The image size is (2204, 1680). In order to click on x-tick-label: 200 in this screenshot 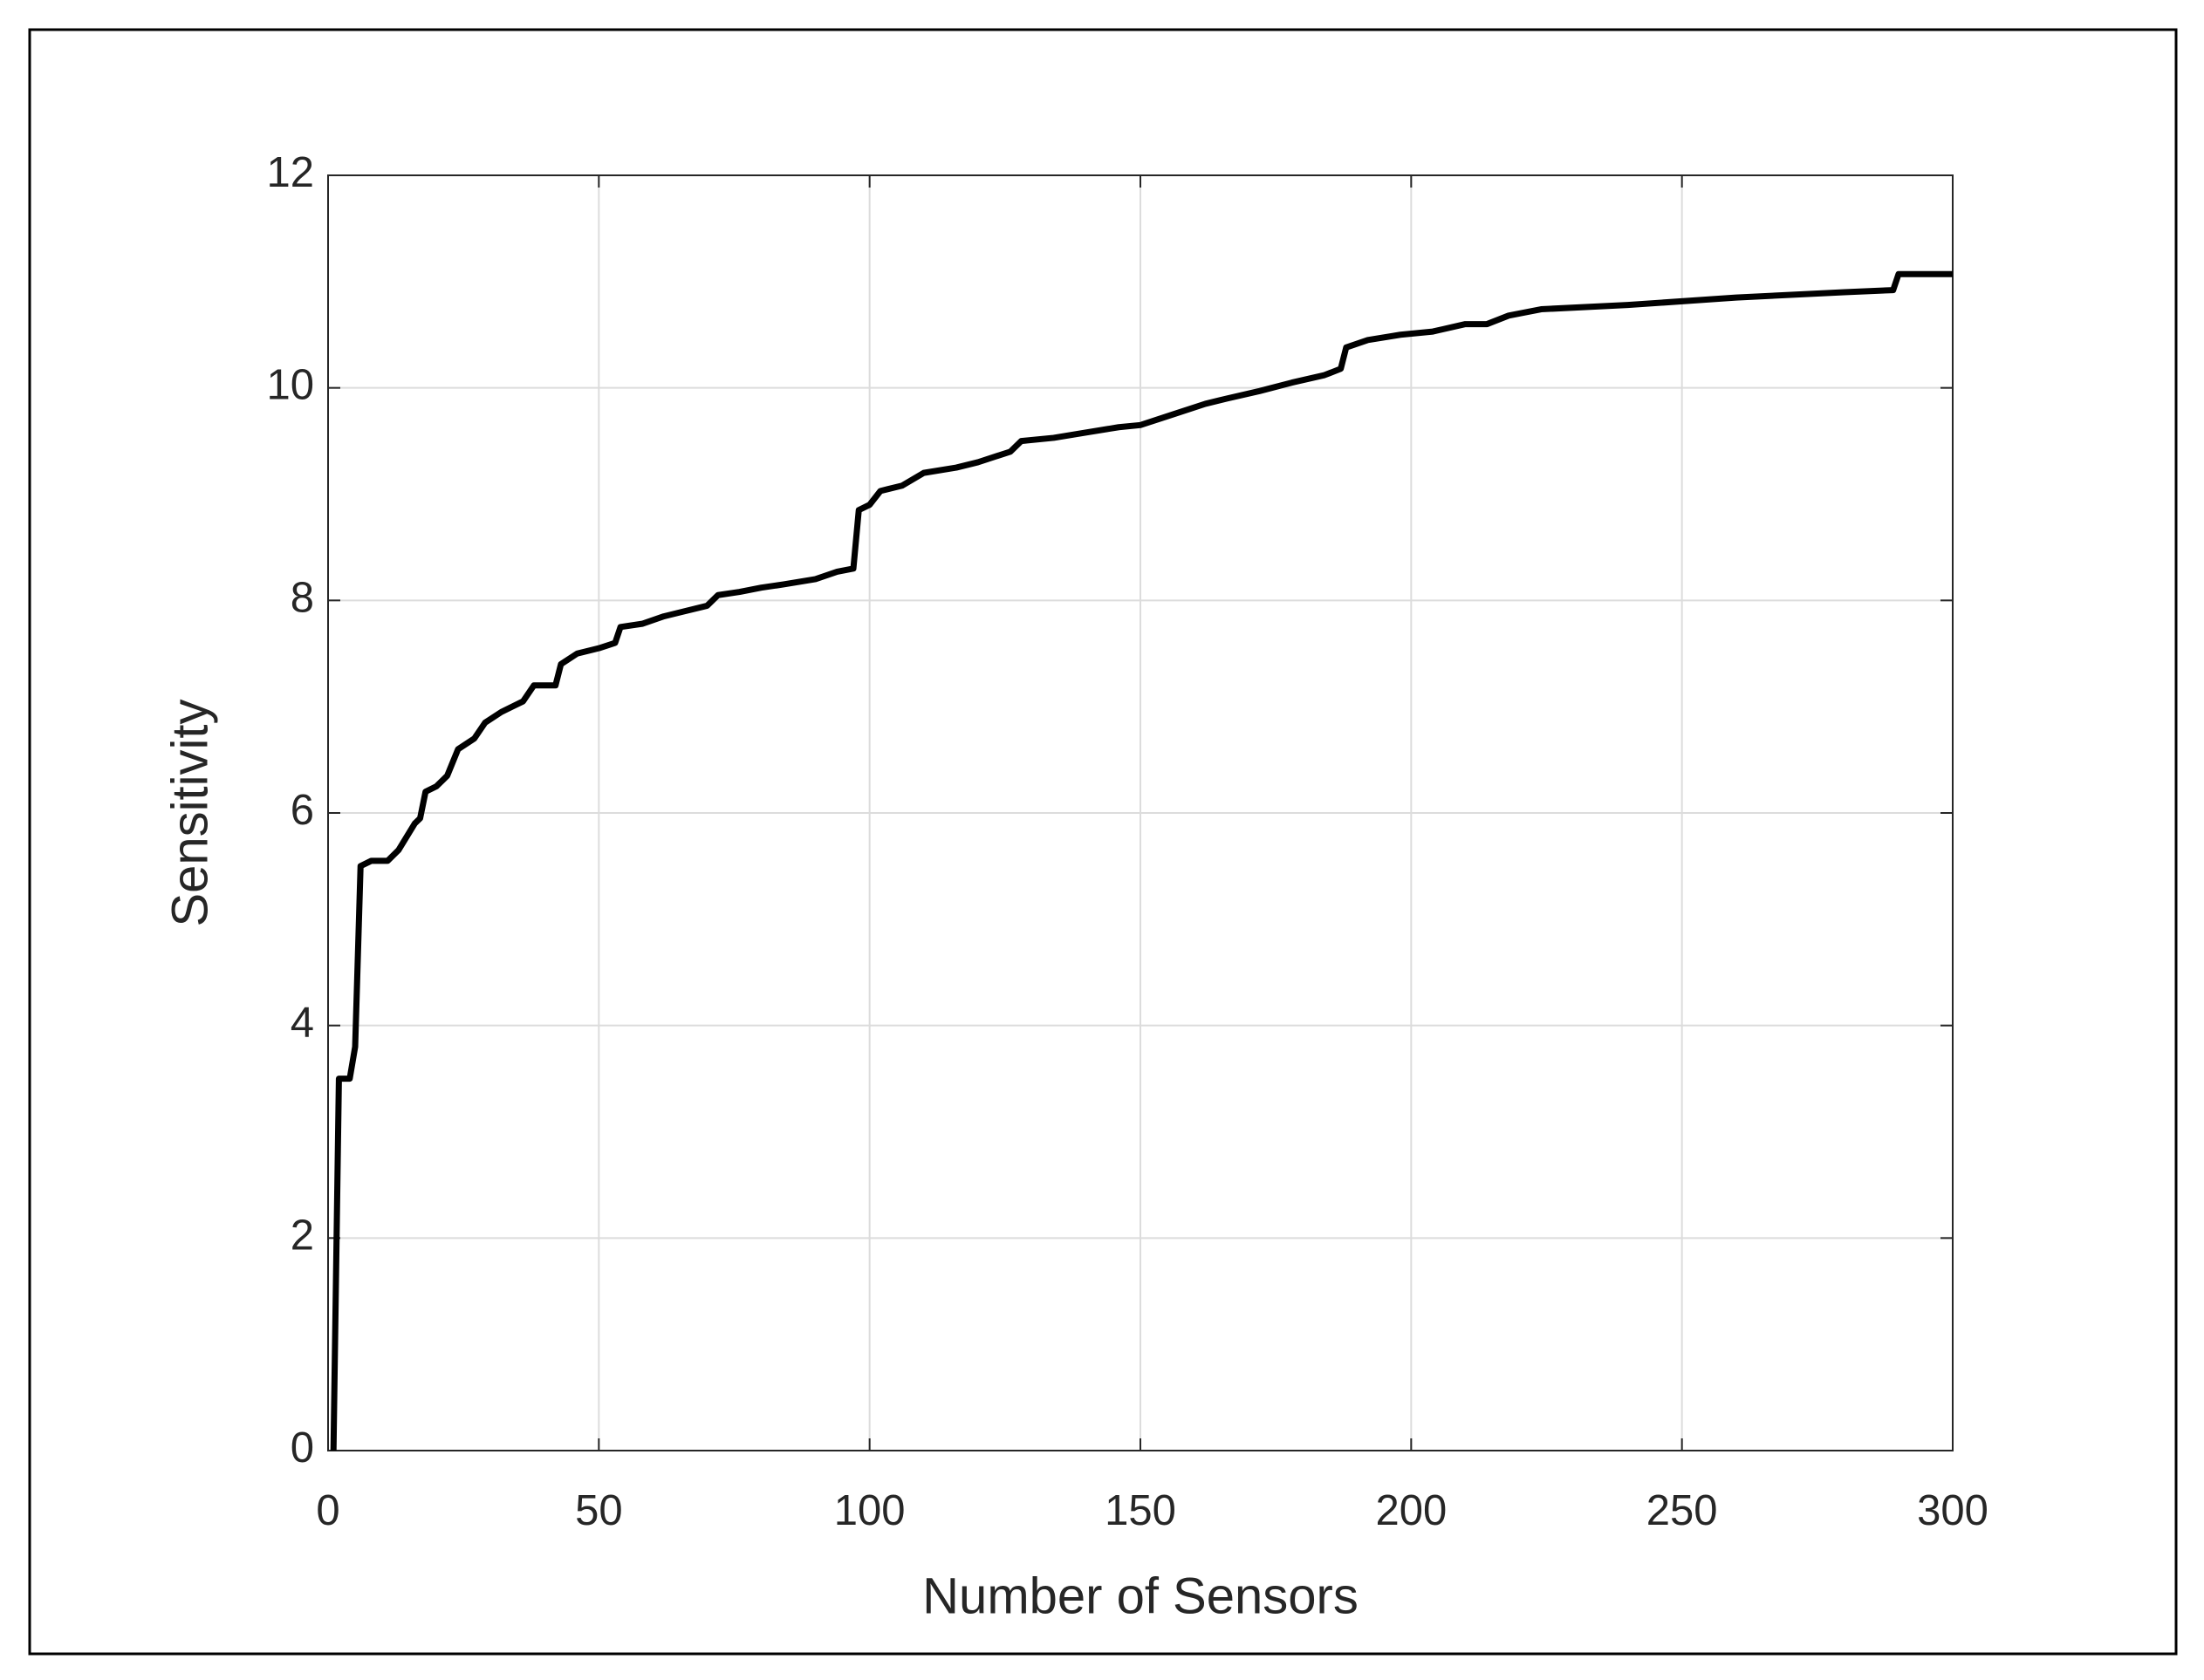, I will do `click(1411, 1510)`.